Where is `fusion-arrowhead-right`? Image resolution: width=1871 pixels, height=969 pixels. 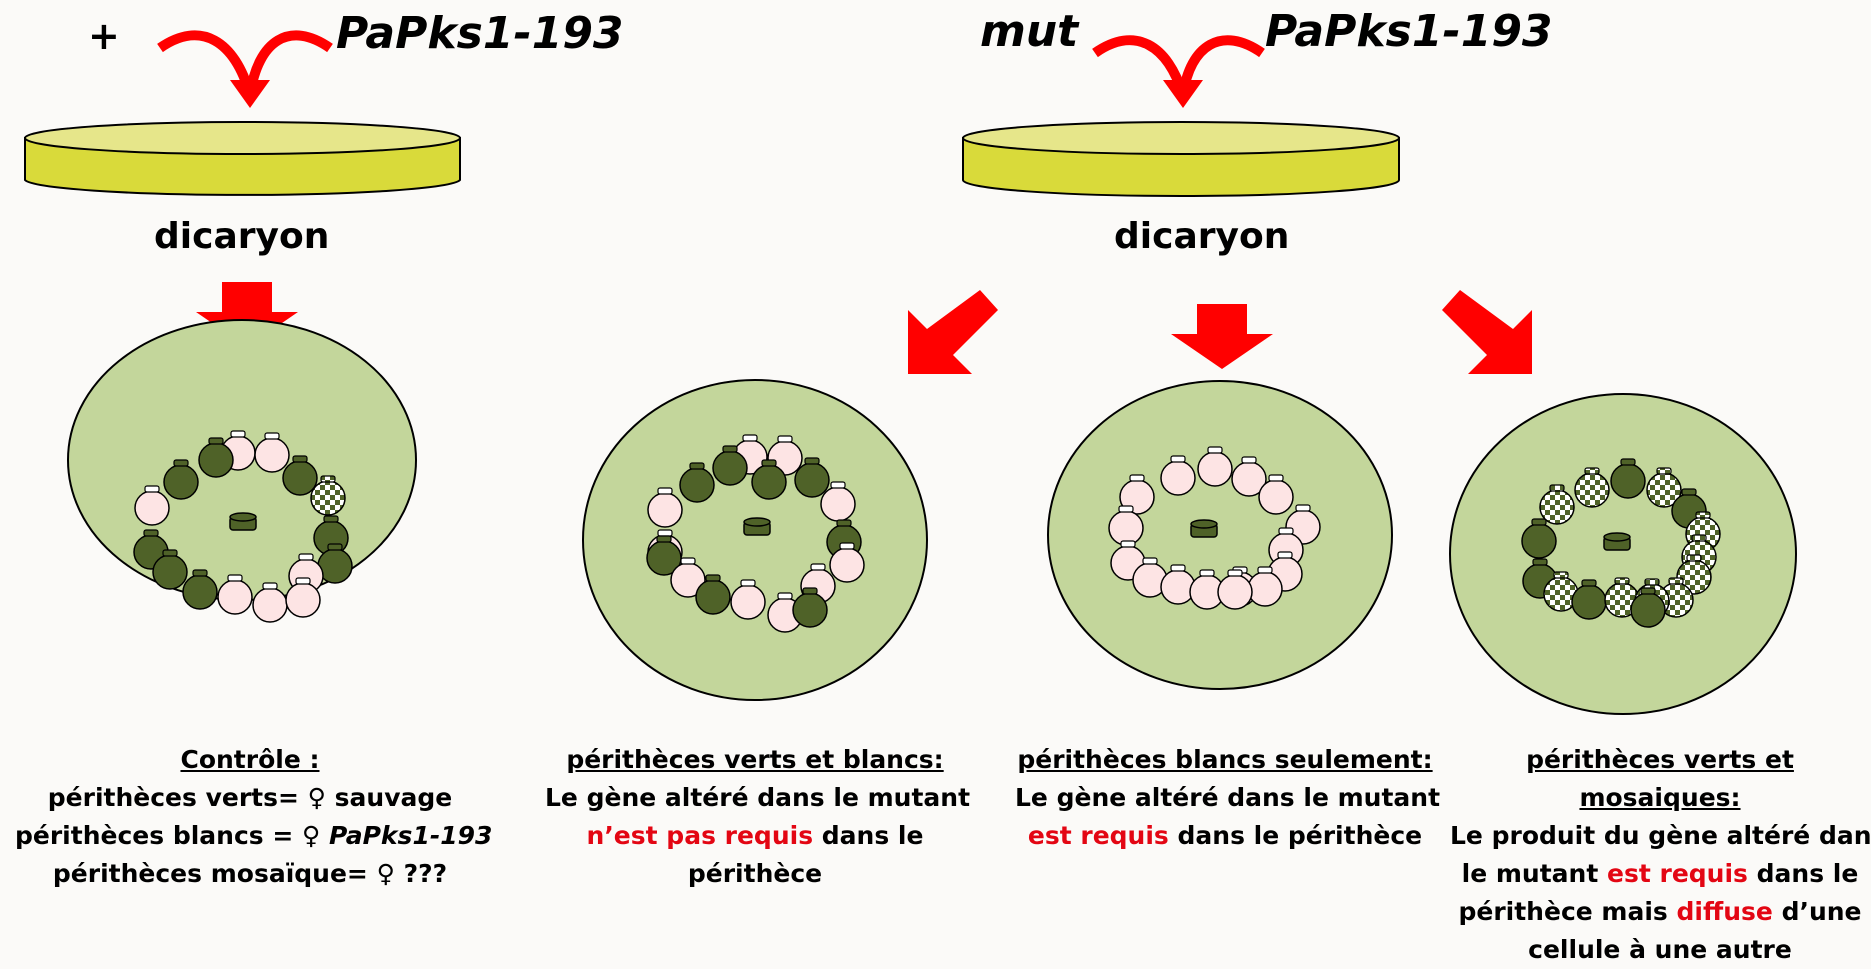
fusion-arrowhead-right is located at coordinates (1183, 94).